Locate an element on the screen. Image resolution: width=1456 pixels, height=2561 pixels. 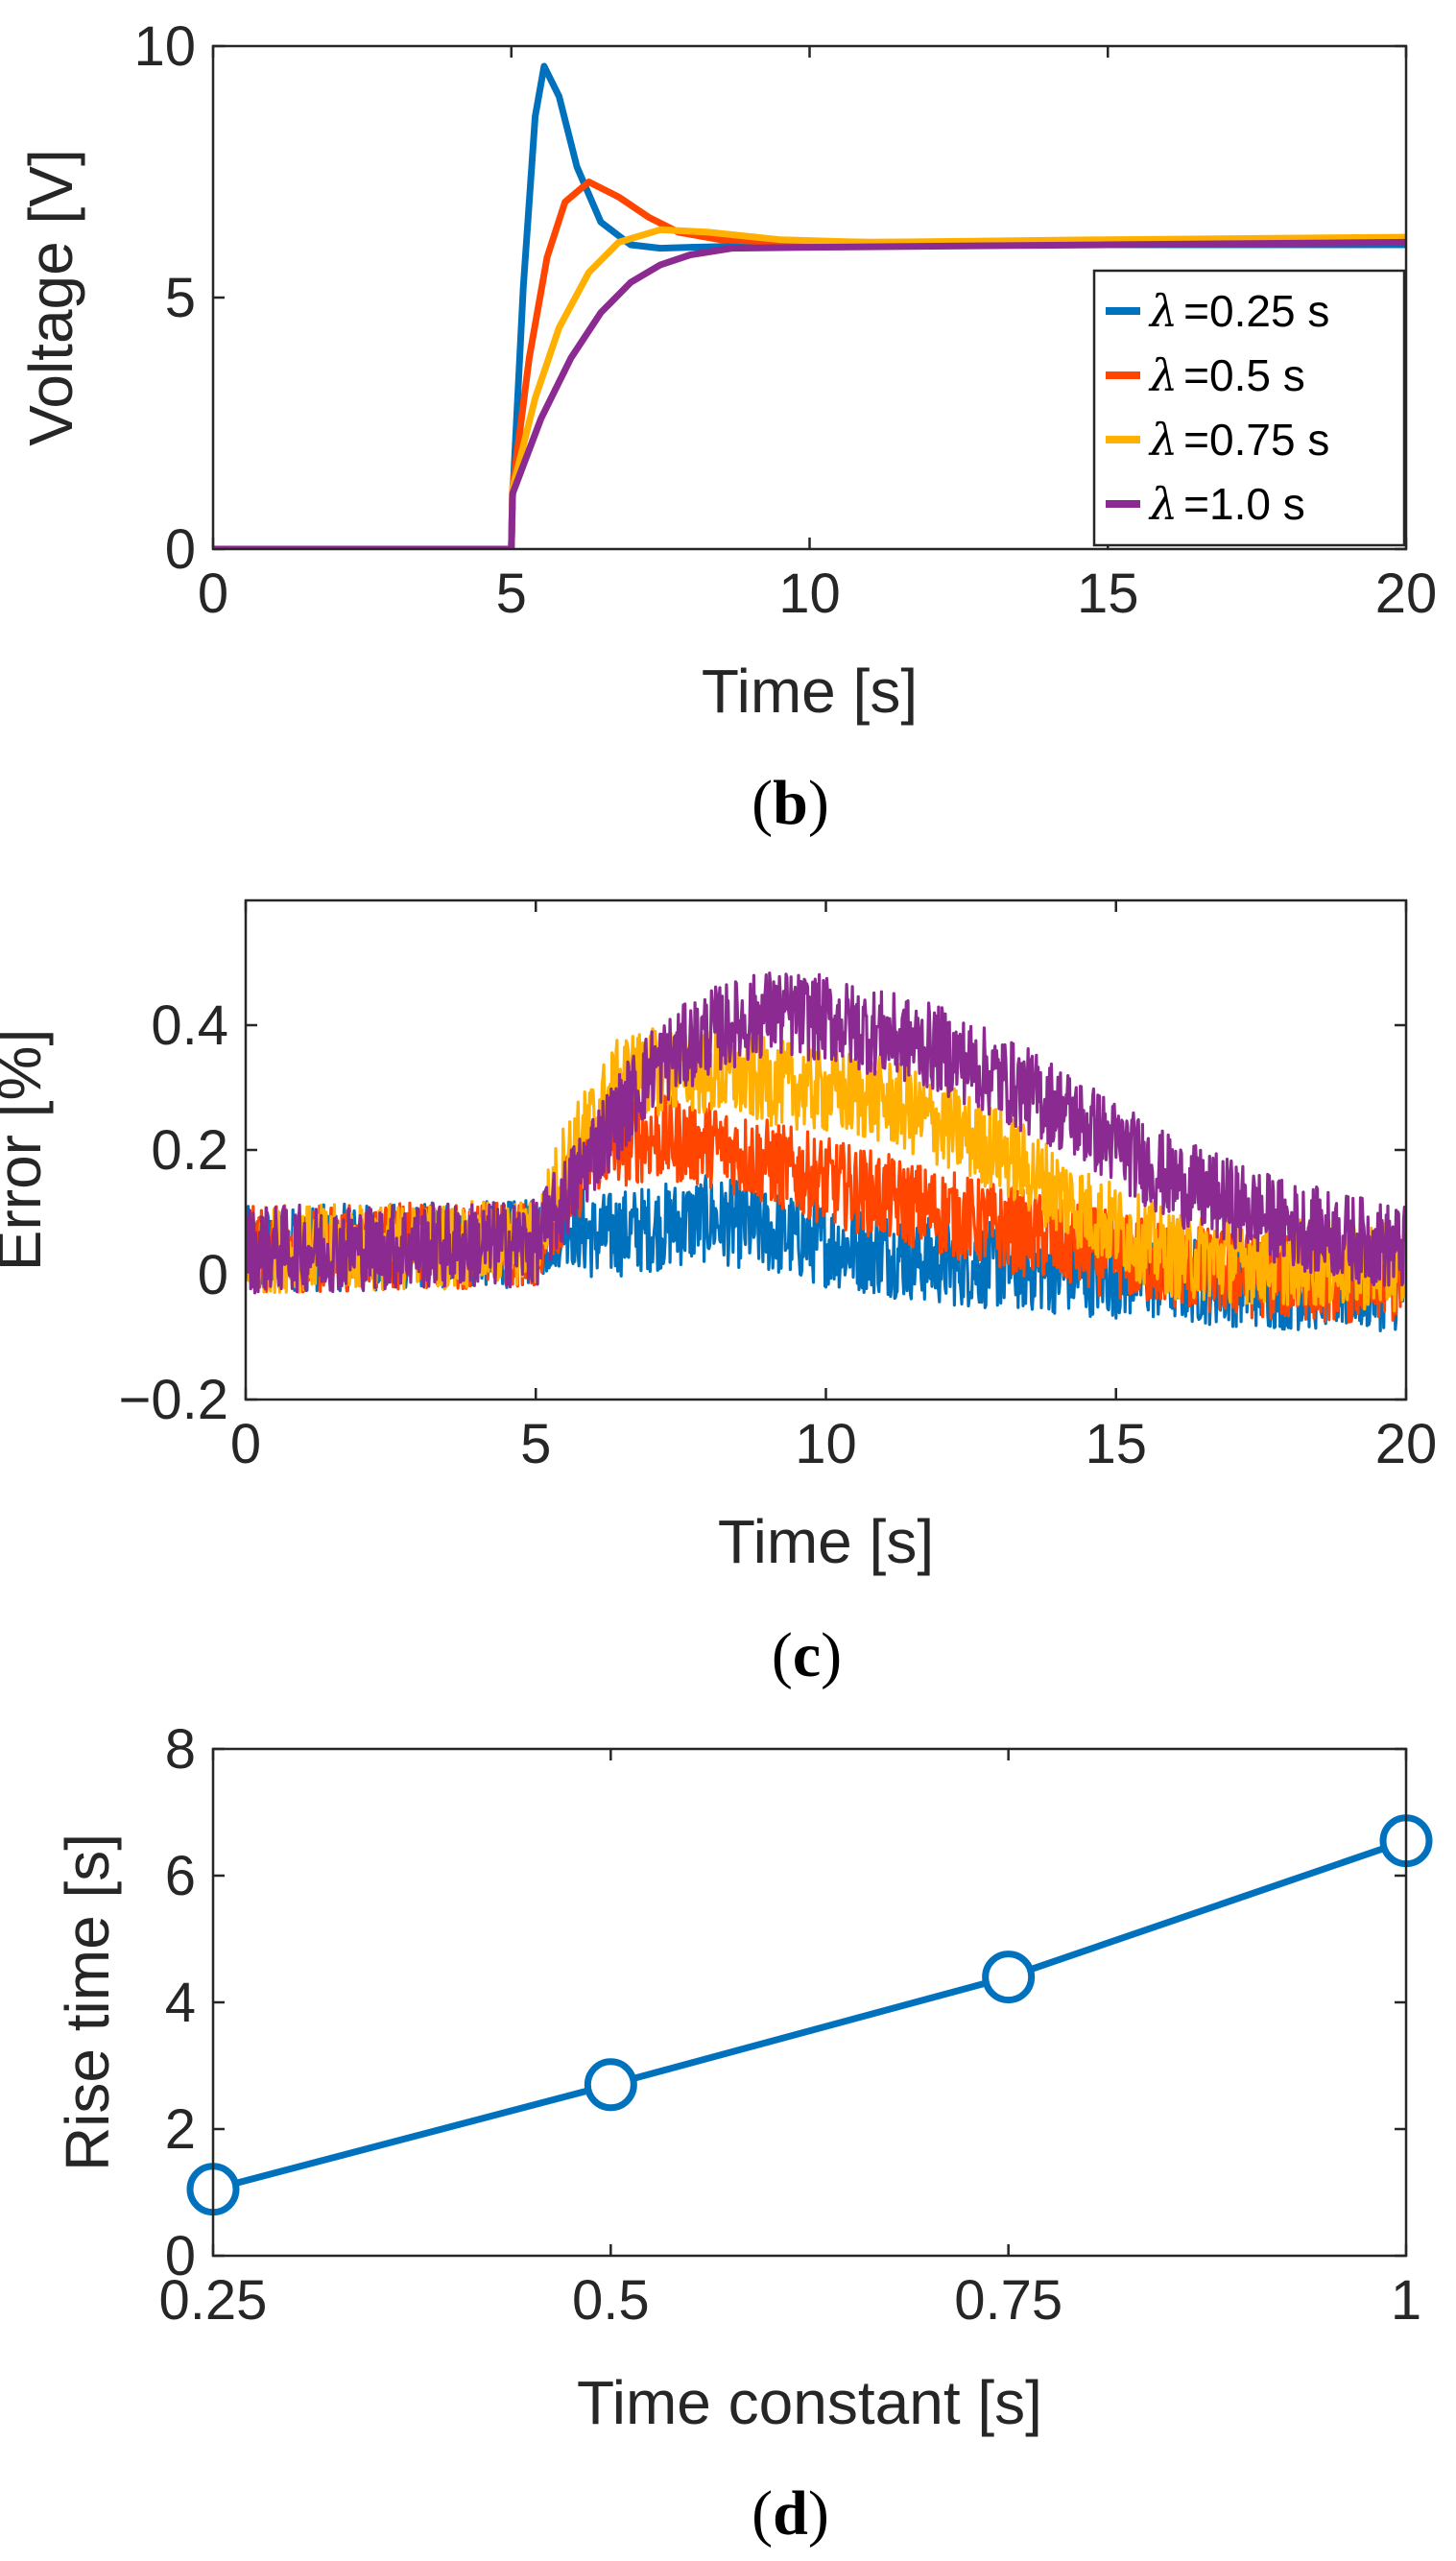
y-tick-label: 10 is located at coordinates (164, 46).